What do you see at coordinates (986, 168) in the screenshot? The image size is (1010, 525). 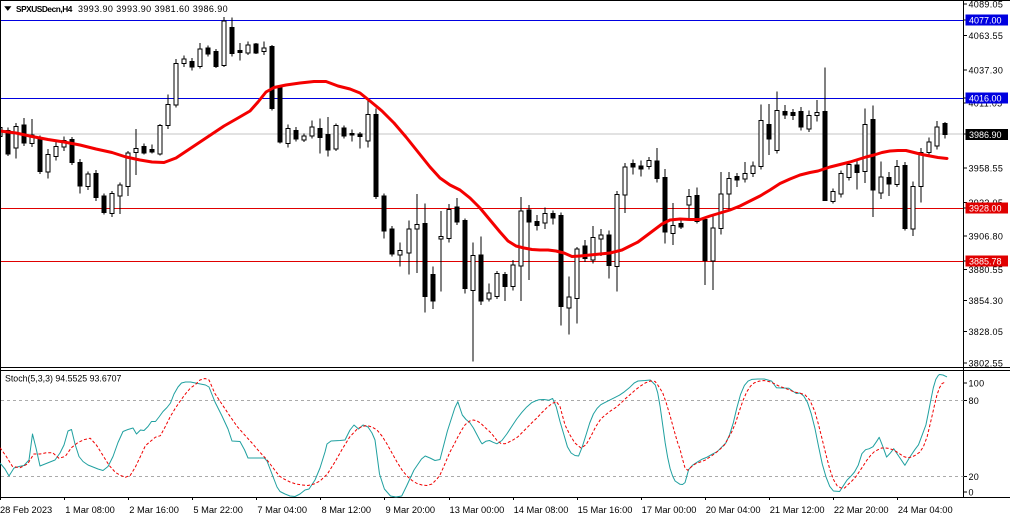 I see `svg-text: 3958.55` at bounding box center [986, 168].